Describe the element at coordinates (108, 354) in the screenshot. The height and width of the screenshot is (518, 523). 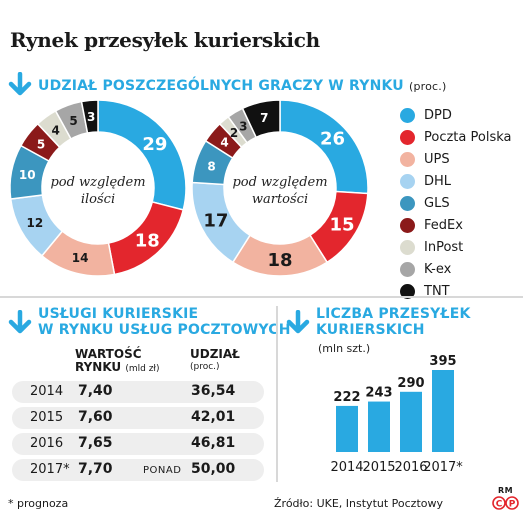
I see `column-header-value-line1: WARTOŚĆ` at that location.